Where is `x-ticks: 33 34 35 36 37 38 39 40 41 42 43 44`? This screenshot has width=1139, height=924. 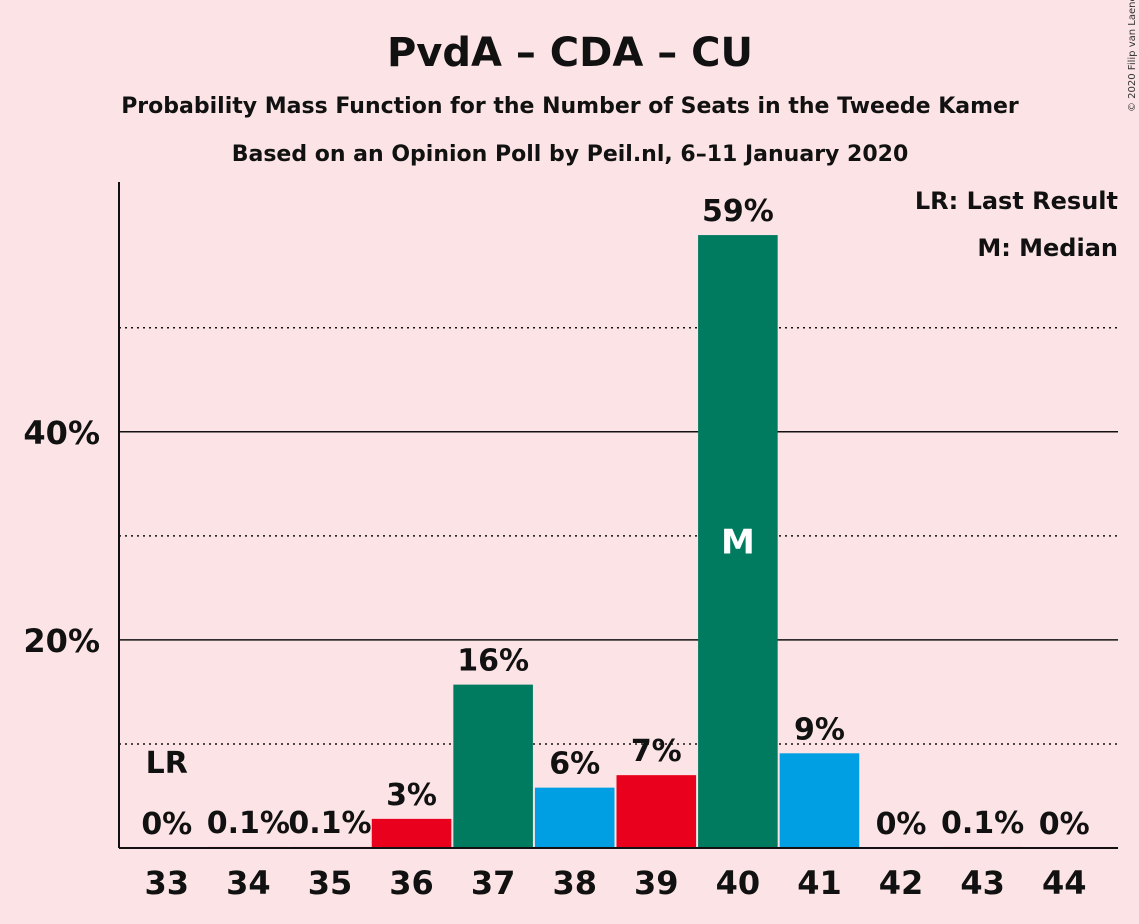
x-ticks: 33 34 35 36 37 38 39 40 41 42 43 44 is located at coordinates (616, 883).